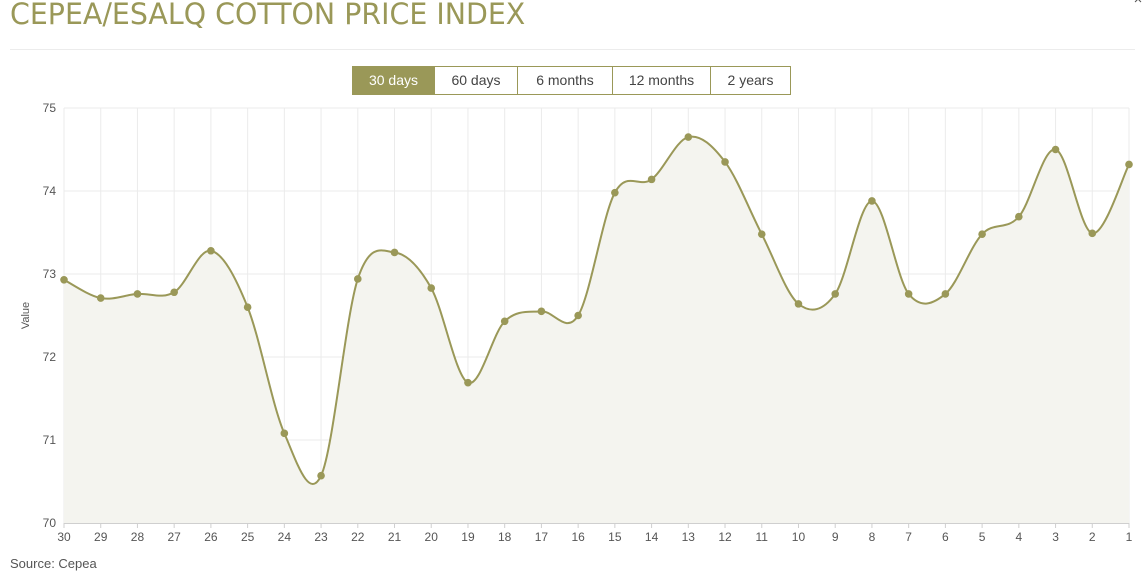  What do you see at coordinates (50, 357) in the screenshot?
I see `y-tick-label: 72` at bounding box center [50, 357].